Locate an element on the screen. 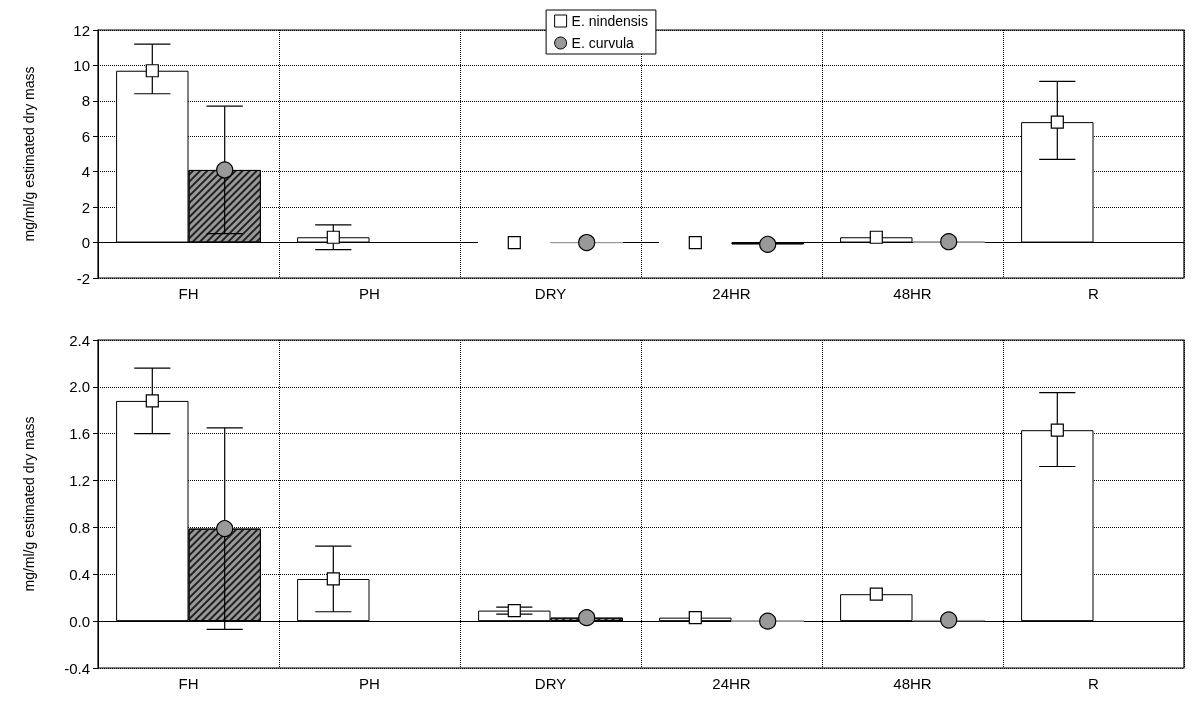  legend-label: E. nindensis is located at coordinates (609, 21).